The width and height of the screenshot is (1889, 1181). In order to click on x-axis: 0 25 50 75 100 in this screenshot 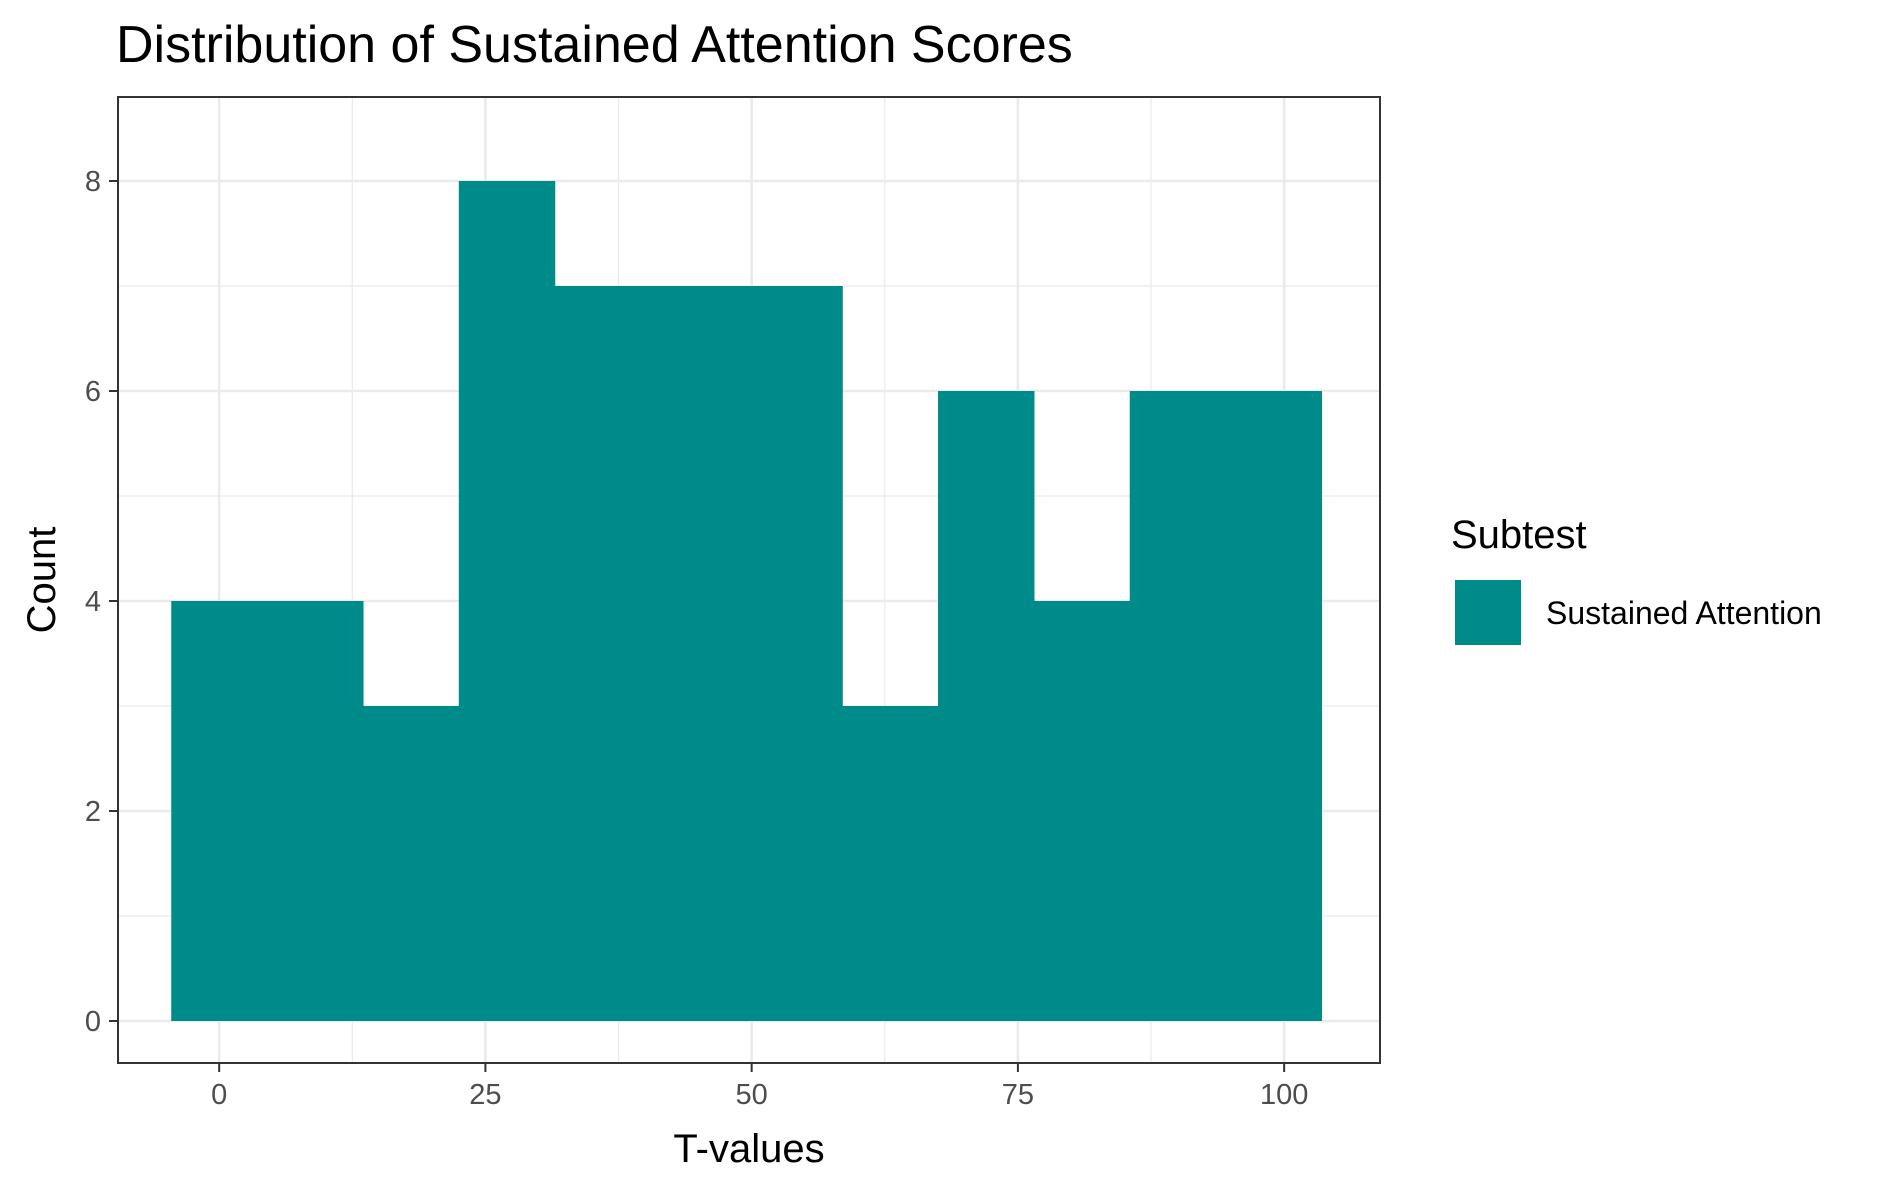, I will do `click(759, 1087)`.